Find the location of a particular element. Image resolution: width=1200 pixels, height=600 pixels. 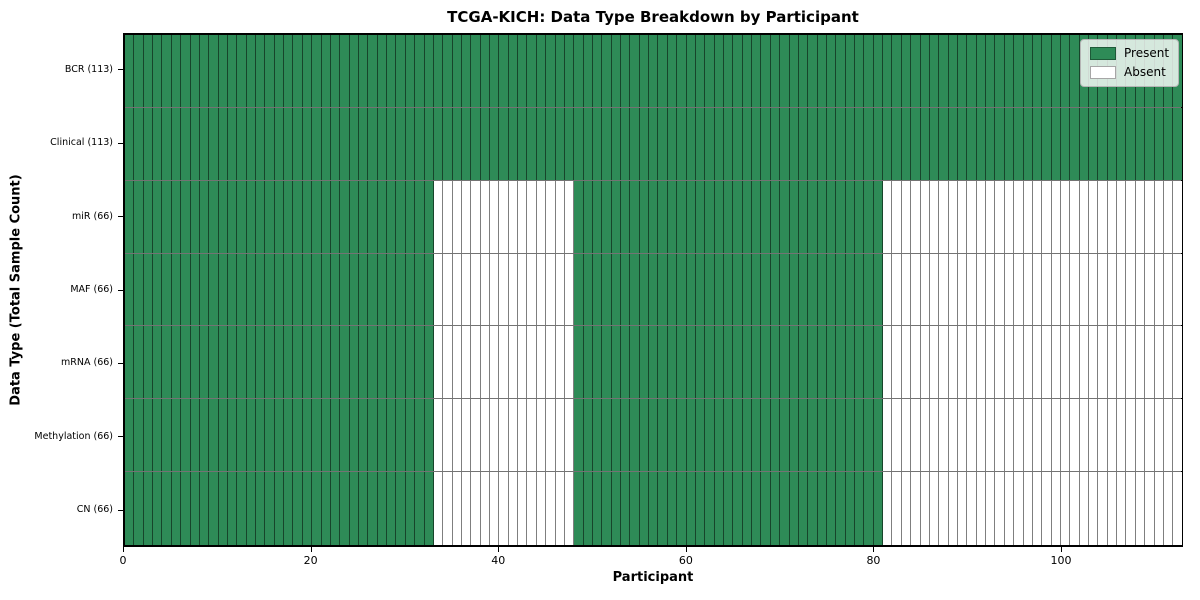

x-tick-label: 40 is located at coordinates (498, 560).